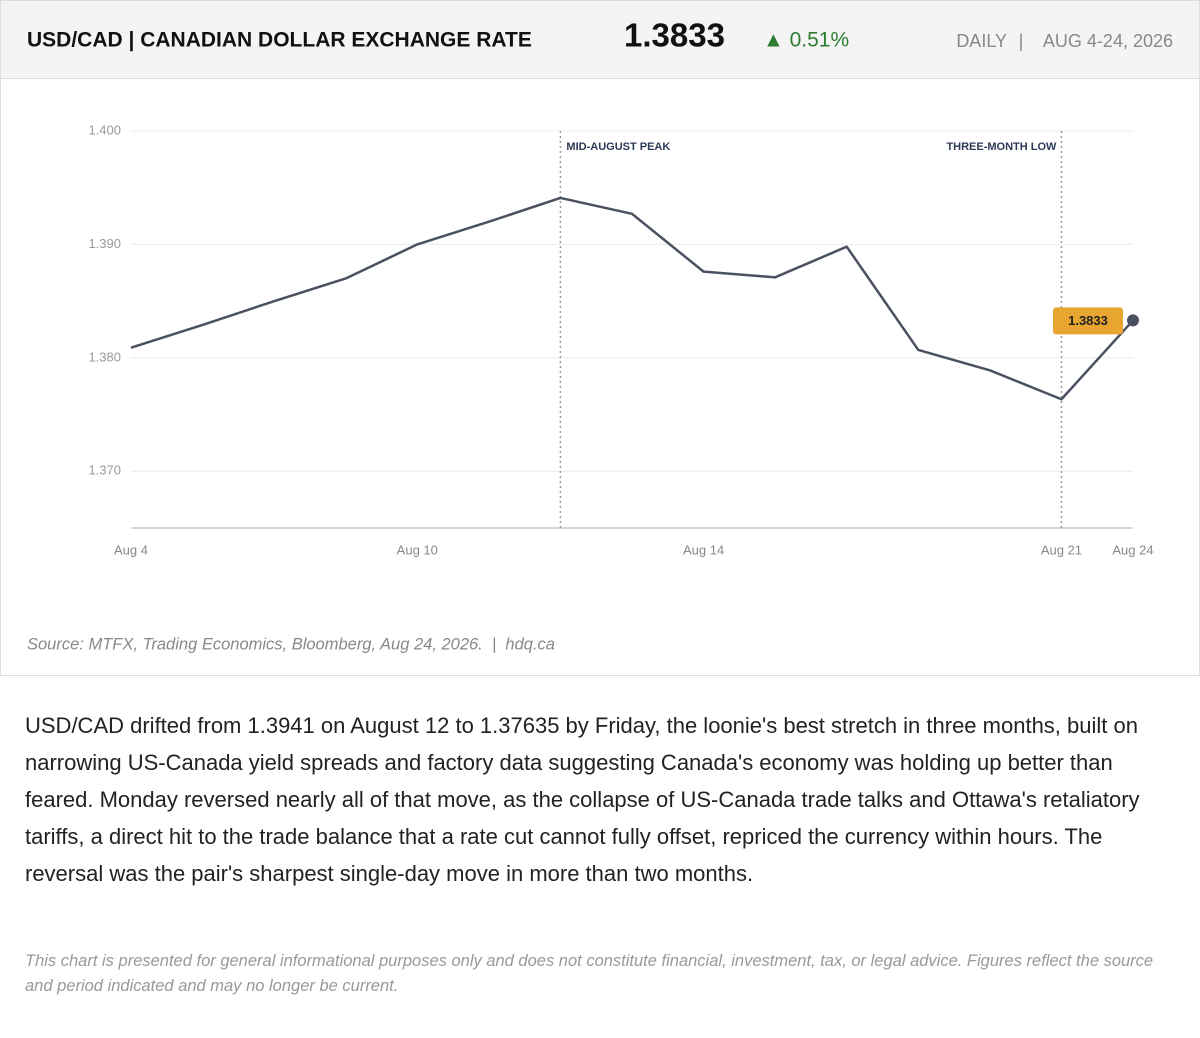 Image resolution: width=1200 pixels, height=1038 pixels. I want to click on x-tick-label: Aug 14, so click(703, 549).